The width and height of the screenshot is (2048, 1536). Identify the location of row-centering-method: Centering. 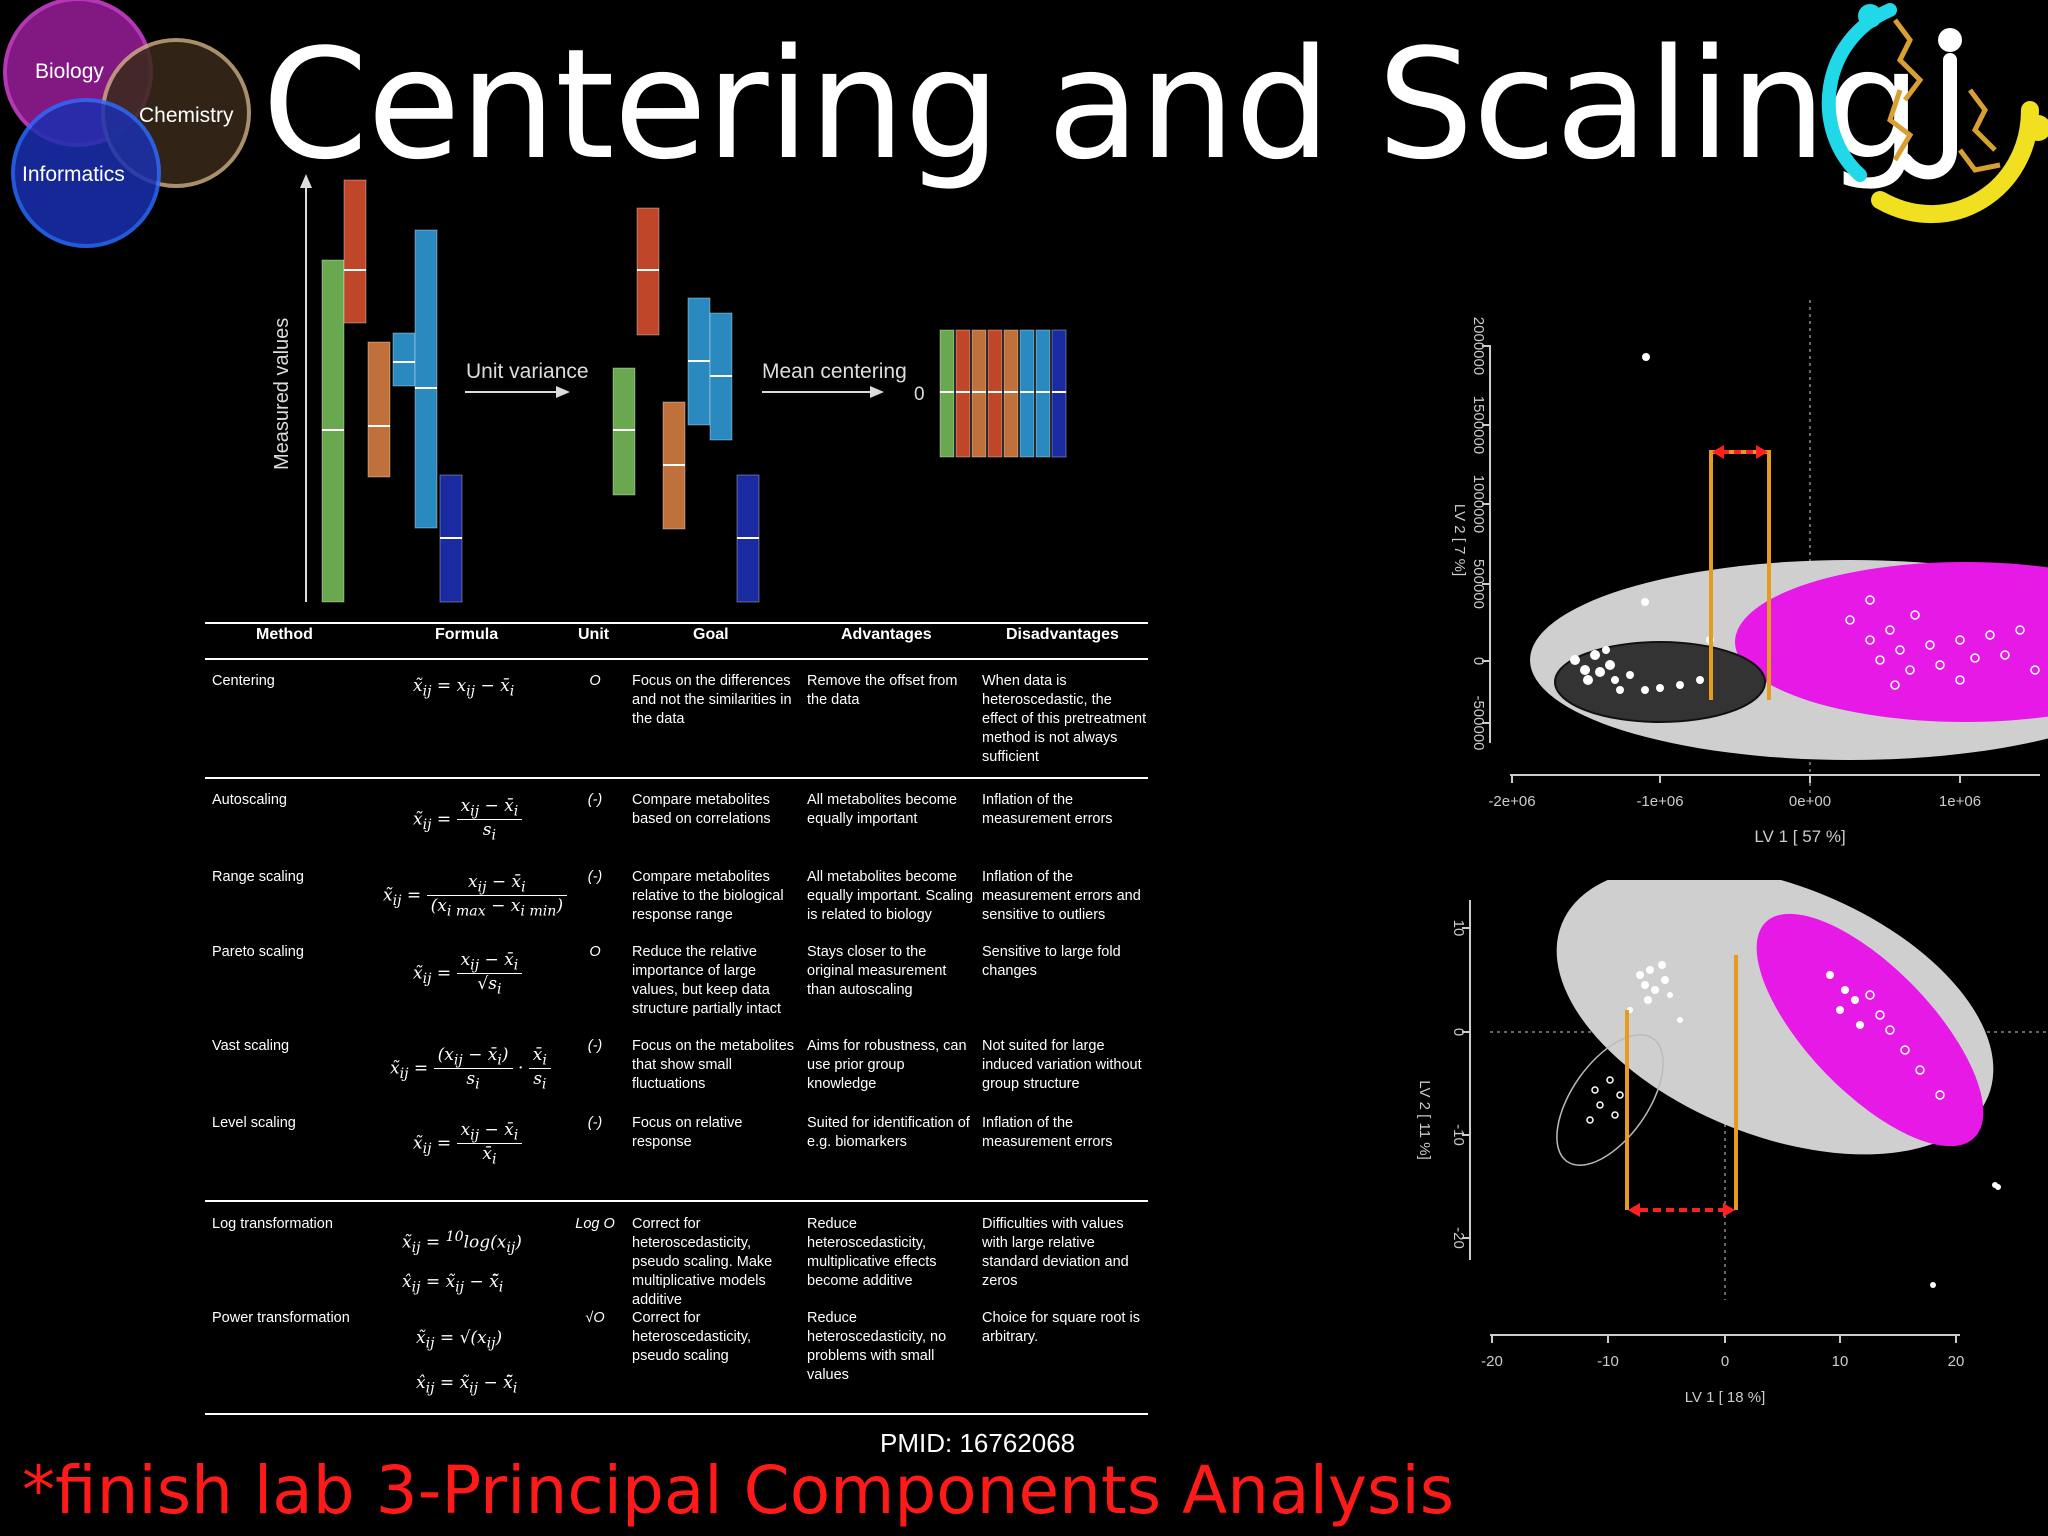
(243, 681).